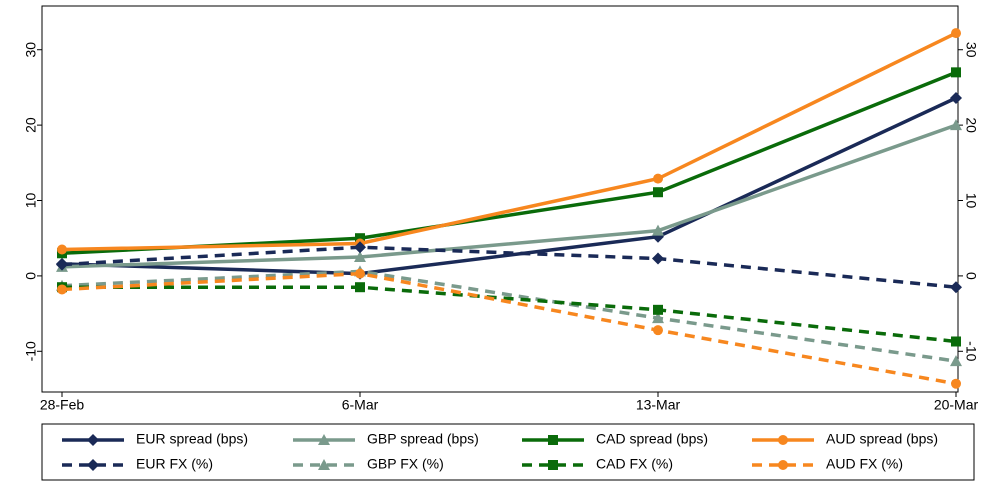  Describe the element at coordinates (31, 351) in the screenshot. I see `y-tick-label: -10` at that location.